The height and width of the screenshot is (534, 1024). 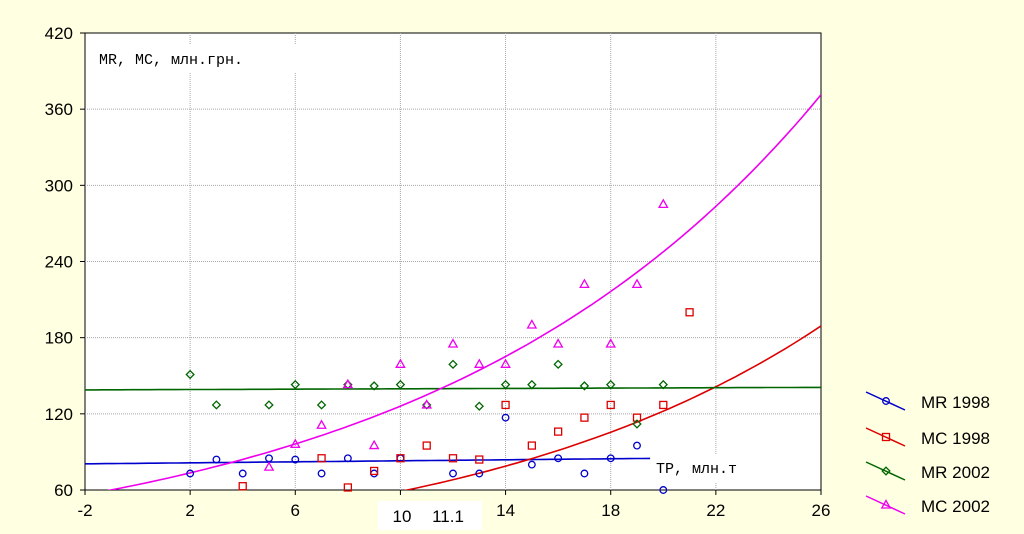 I want to click on y-axis-title: MR, MC, млн.грн., so click(x=171, y=60).